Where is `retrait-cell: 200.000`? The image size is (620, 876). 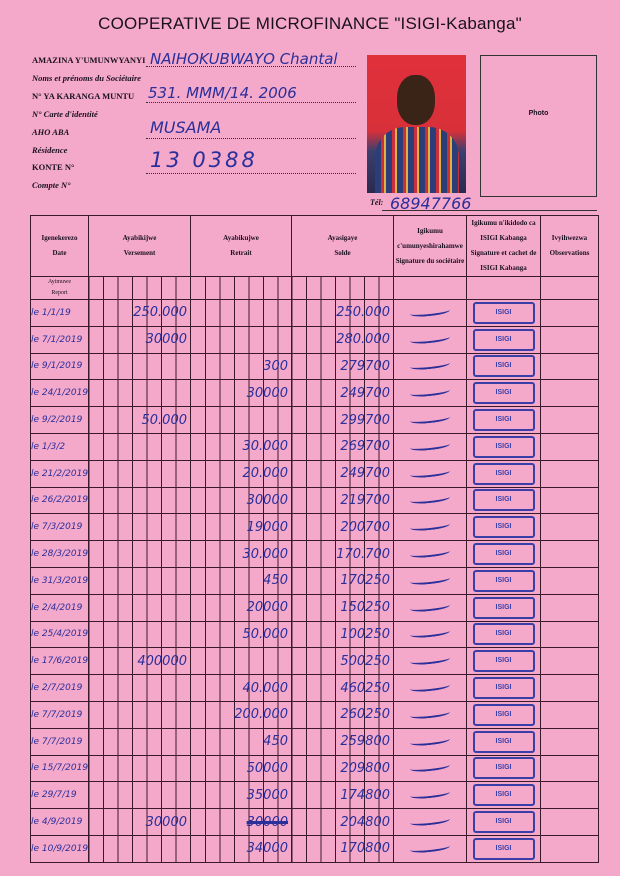
retrait-cell: 200.000 is located at coordinates (241, 714).